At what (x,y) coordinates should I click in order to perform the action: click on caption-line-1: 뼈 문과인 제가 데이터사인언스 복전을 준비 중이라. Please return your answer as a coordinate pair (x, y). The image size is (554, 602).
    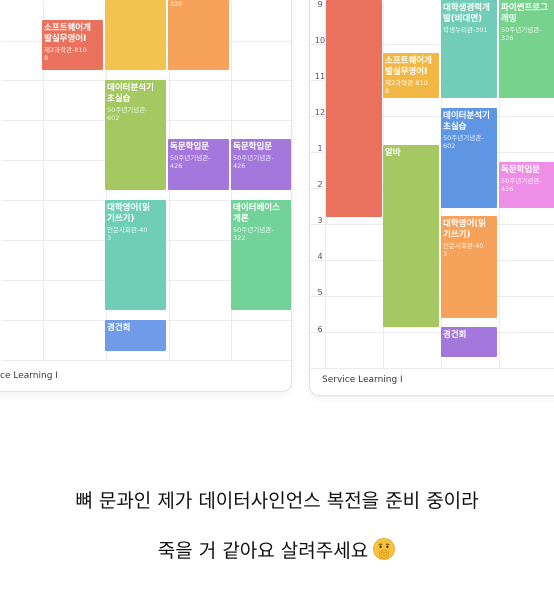
    Looking at the image, I should click on (277, 501).